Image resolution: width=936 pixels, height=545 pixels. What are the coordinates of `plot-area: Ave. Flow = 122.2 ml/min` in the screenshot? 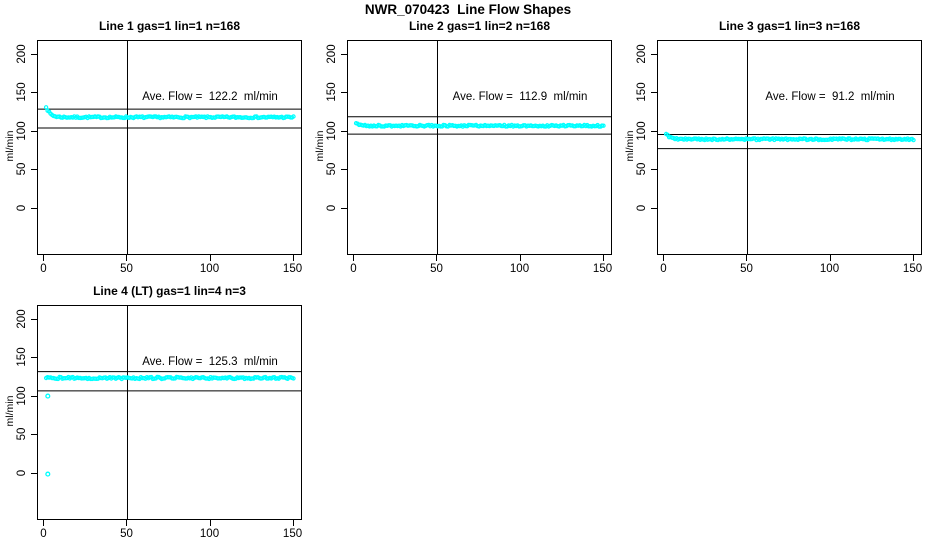 It's located at (169, 147).